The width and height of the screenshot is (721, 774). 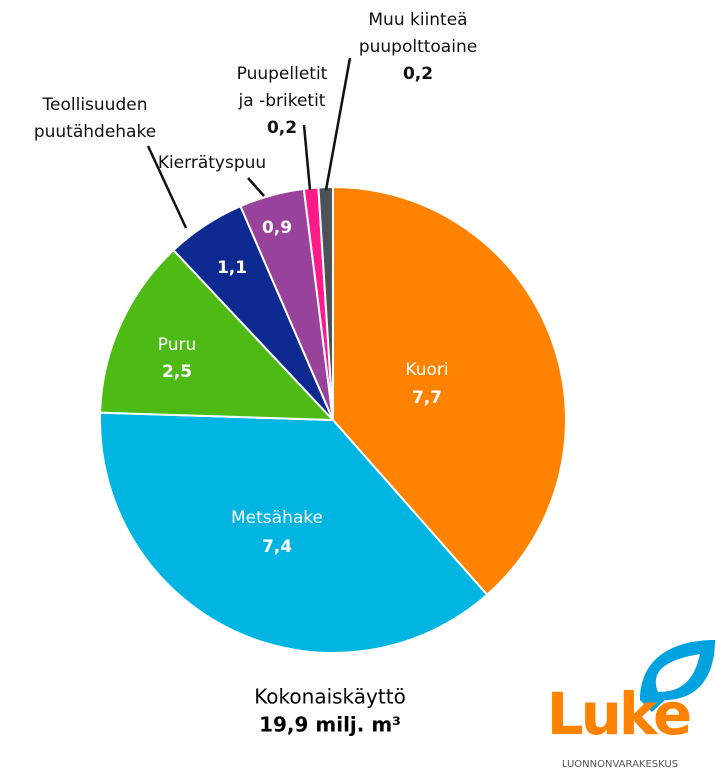 I want to click on slice-label: Teollisuuden puutähdehake, so click(x=95, y=118).